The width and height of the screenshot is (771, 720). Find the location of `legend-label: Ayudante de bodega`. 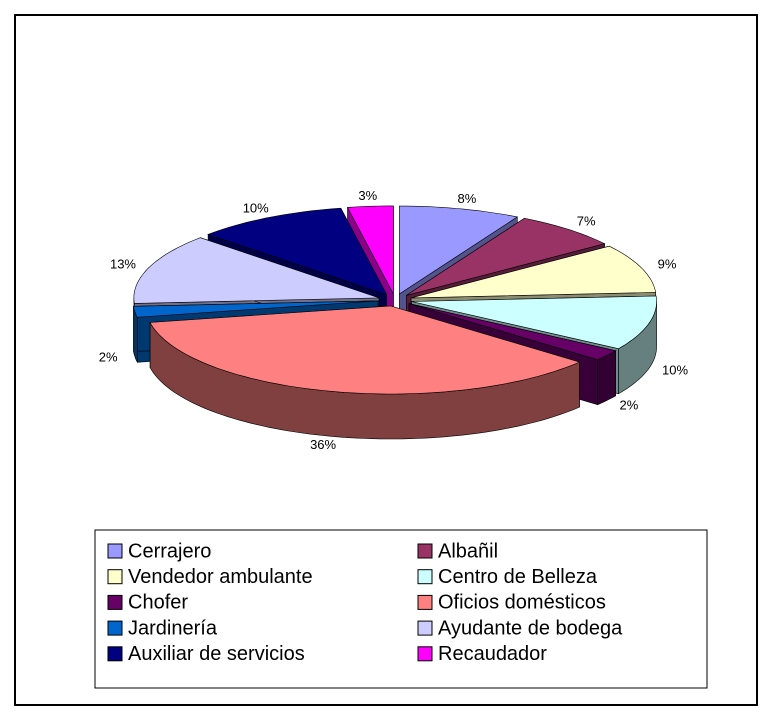

legend-label: Ayudante de bodega is located at coordinates (530, 628).